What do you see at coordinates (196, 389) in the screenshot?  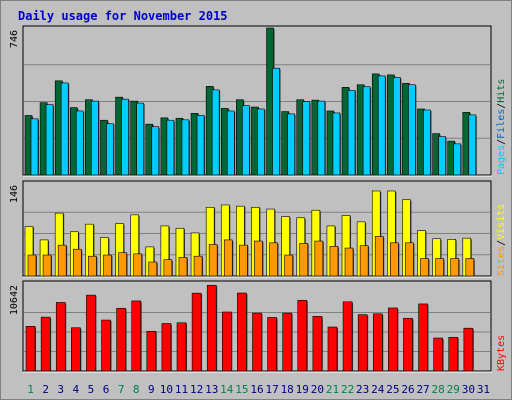 I see `day-label-12: 12` at bounding box center [196, 389].